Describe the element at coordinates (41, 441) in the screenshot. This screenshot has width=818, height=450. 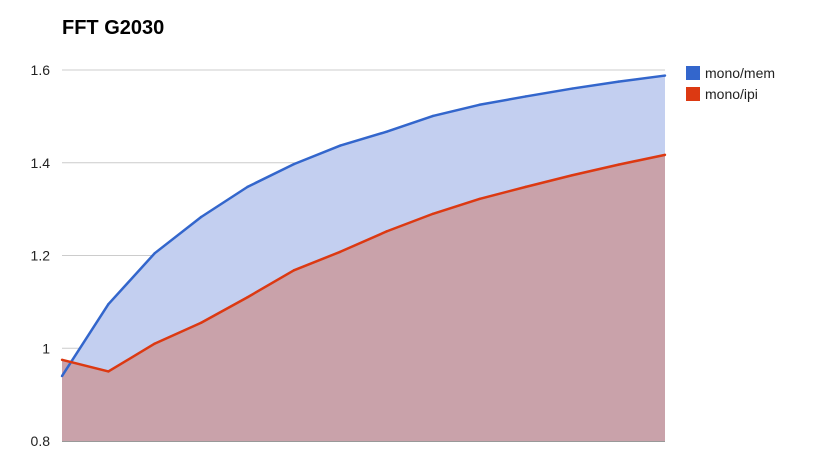
I see `y-tick-label: 0.8` at that location.